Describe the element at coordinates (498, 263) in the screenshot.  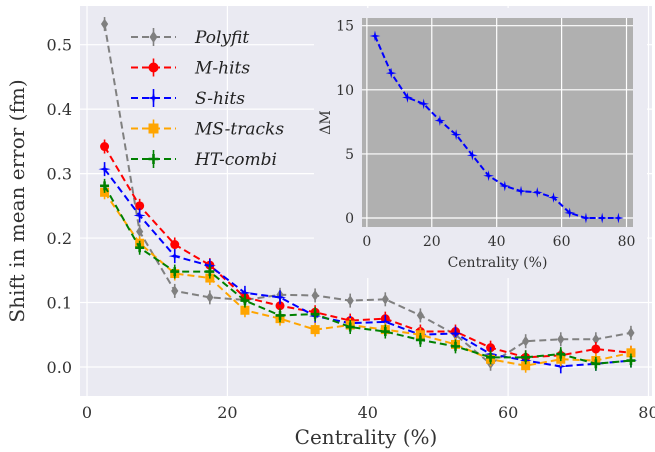
I see `inset-x-axis-label: Centrality (%)` at that location.